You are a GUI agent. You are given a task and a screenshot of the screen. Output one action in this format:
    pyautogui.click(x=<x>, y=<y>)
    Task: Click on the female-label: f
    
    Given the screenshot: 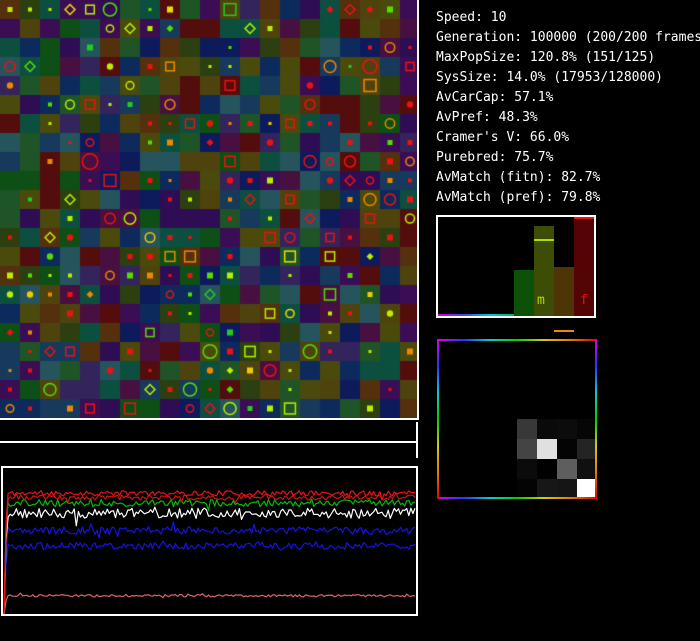 What is the action you would take?
    pyautogui.click(x=584, y=300)
    